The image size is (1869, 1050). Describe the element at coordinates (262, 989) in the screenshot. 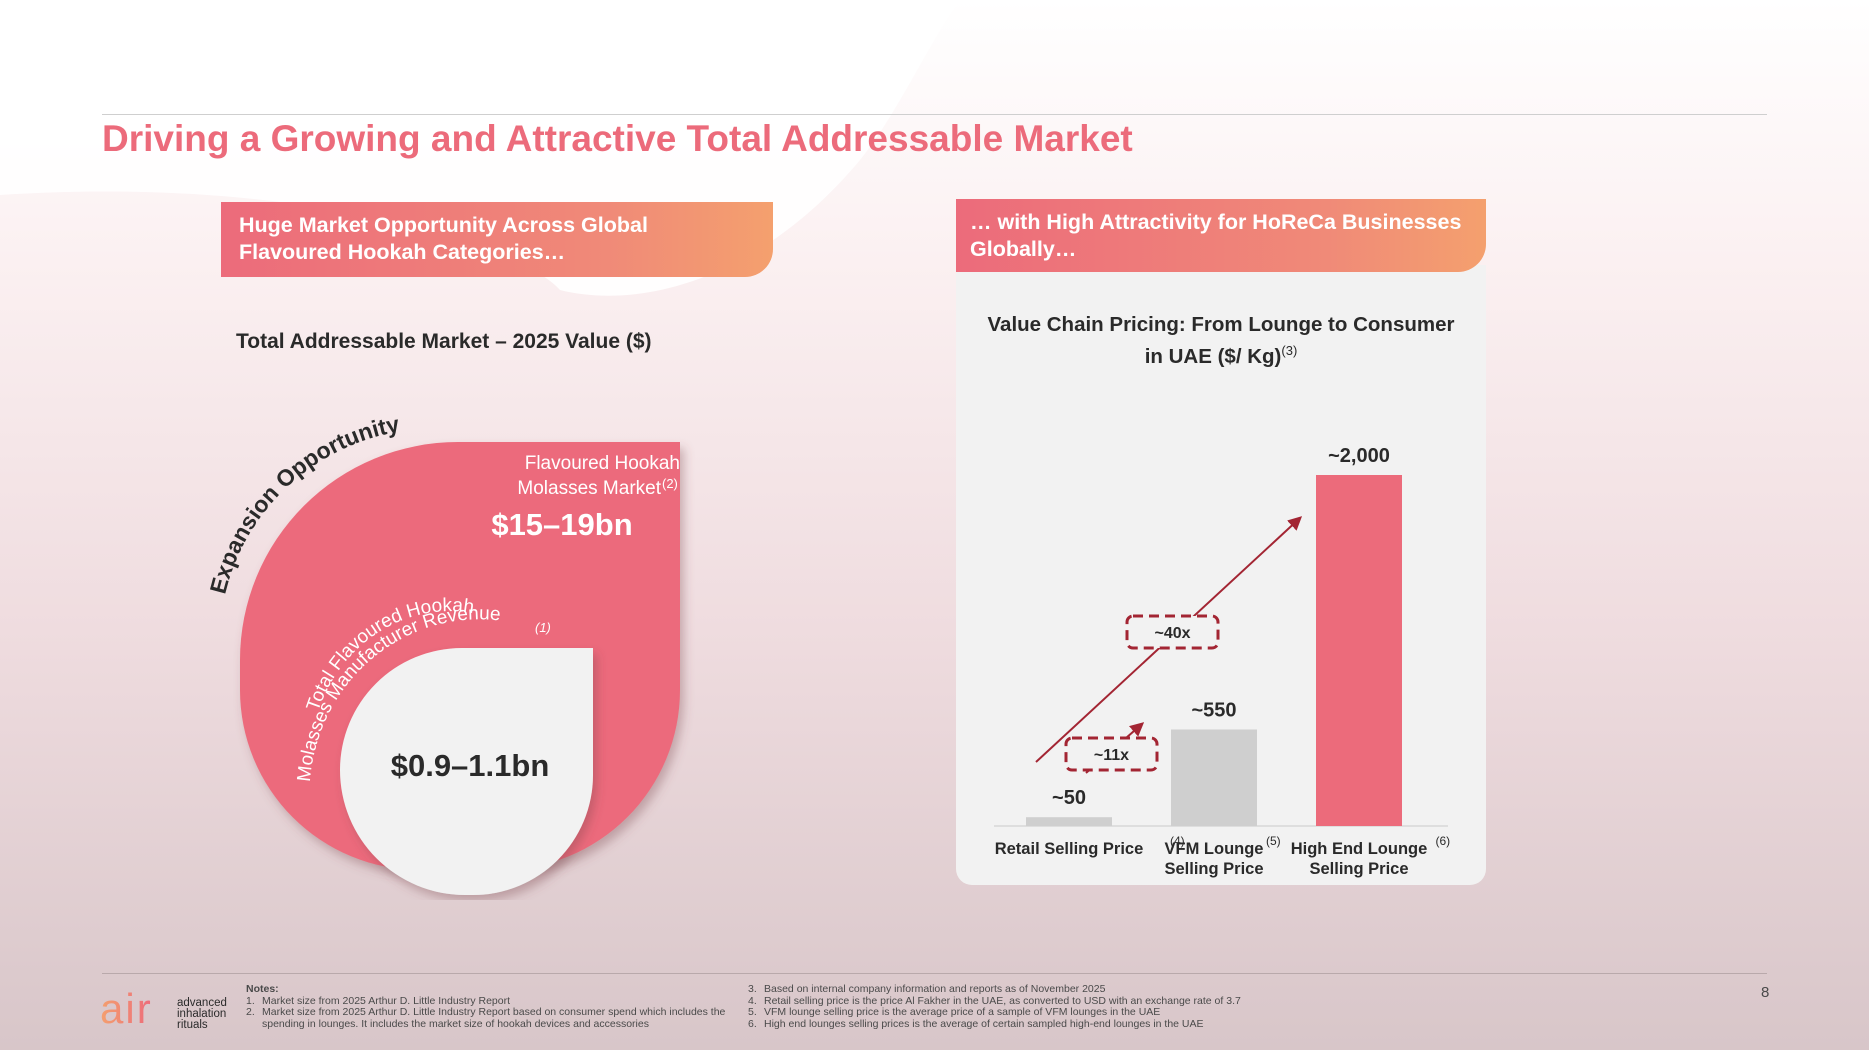

I see `notes-heading: Notes:` at that location.